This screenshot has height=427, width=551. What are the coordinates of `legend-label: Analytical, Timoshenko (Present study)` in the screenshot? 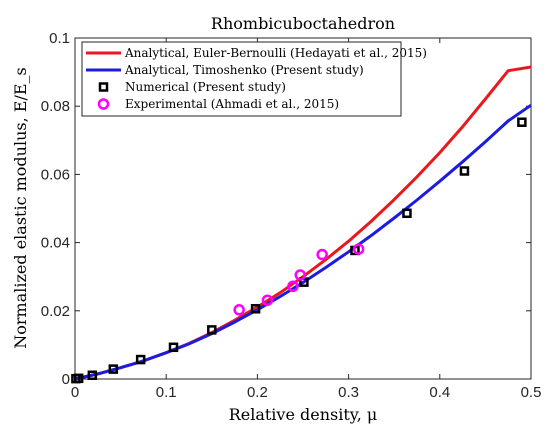 It's located at (244, 70).